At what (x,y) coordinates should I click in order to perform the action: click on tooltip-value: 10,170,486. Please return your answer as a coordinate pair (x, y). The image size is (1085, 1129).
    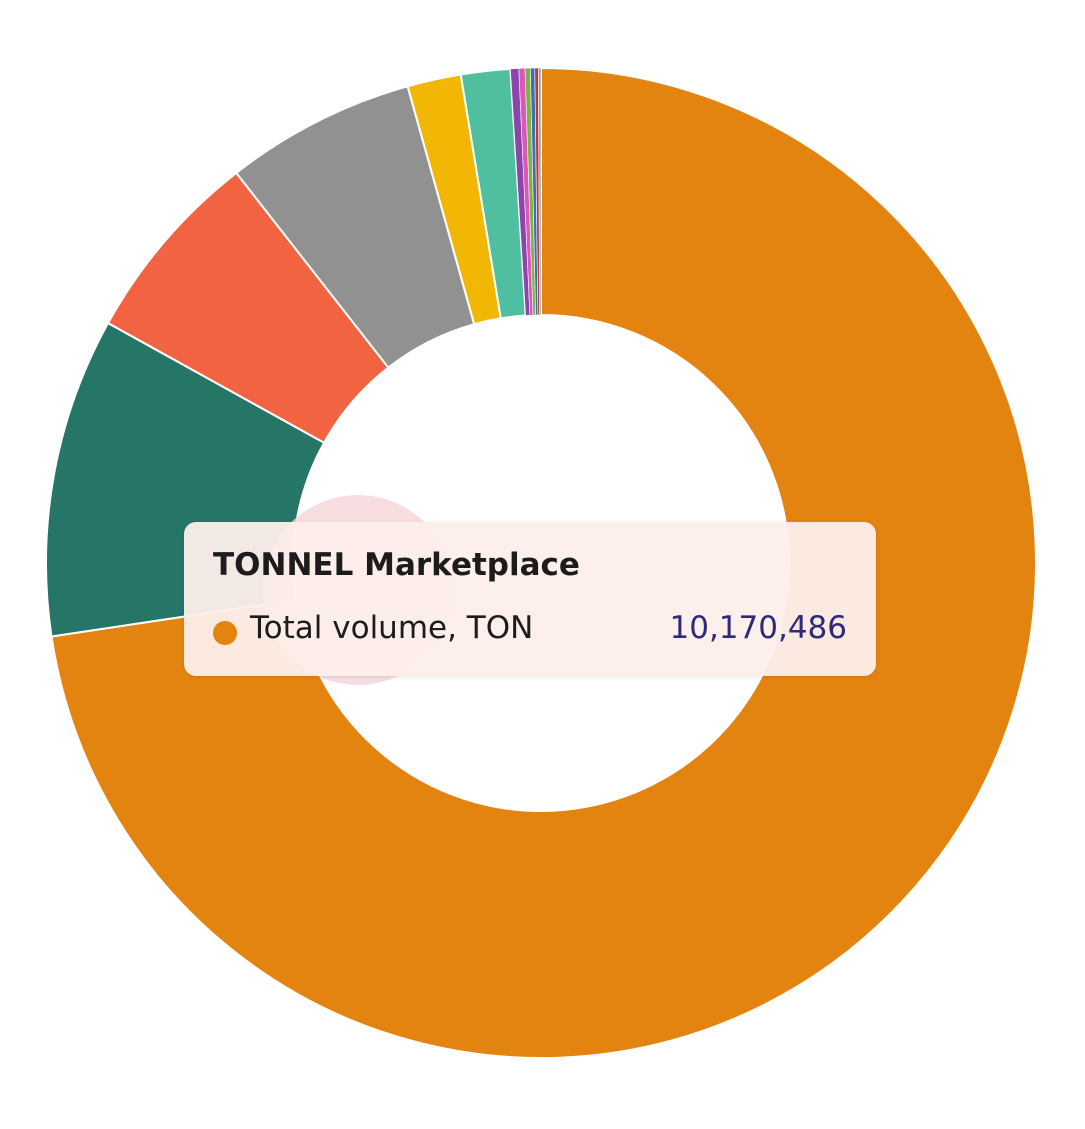
    Looking at the image, I should click on (758, 628).